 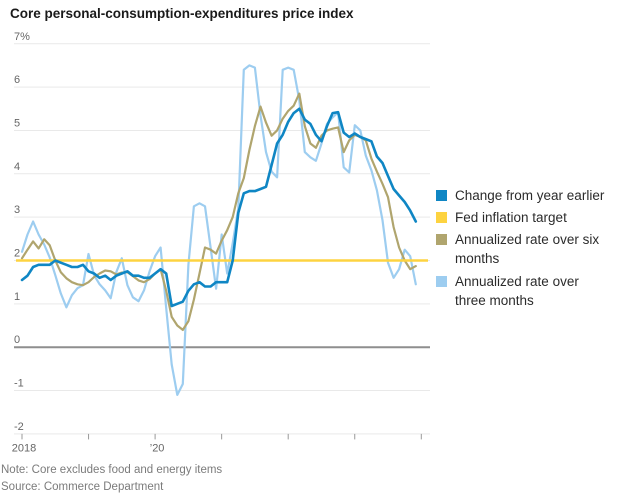 I want to click on legend-swatch-annualized-three-months, so click(x=441, y=281).